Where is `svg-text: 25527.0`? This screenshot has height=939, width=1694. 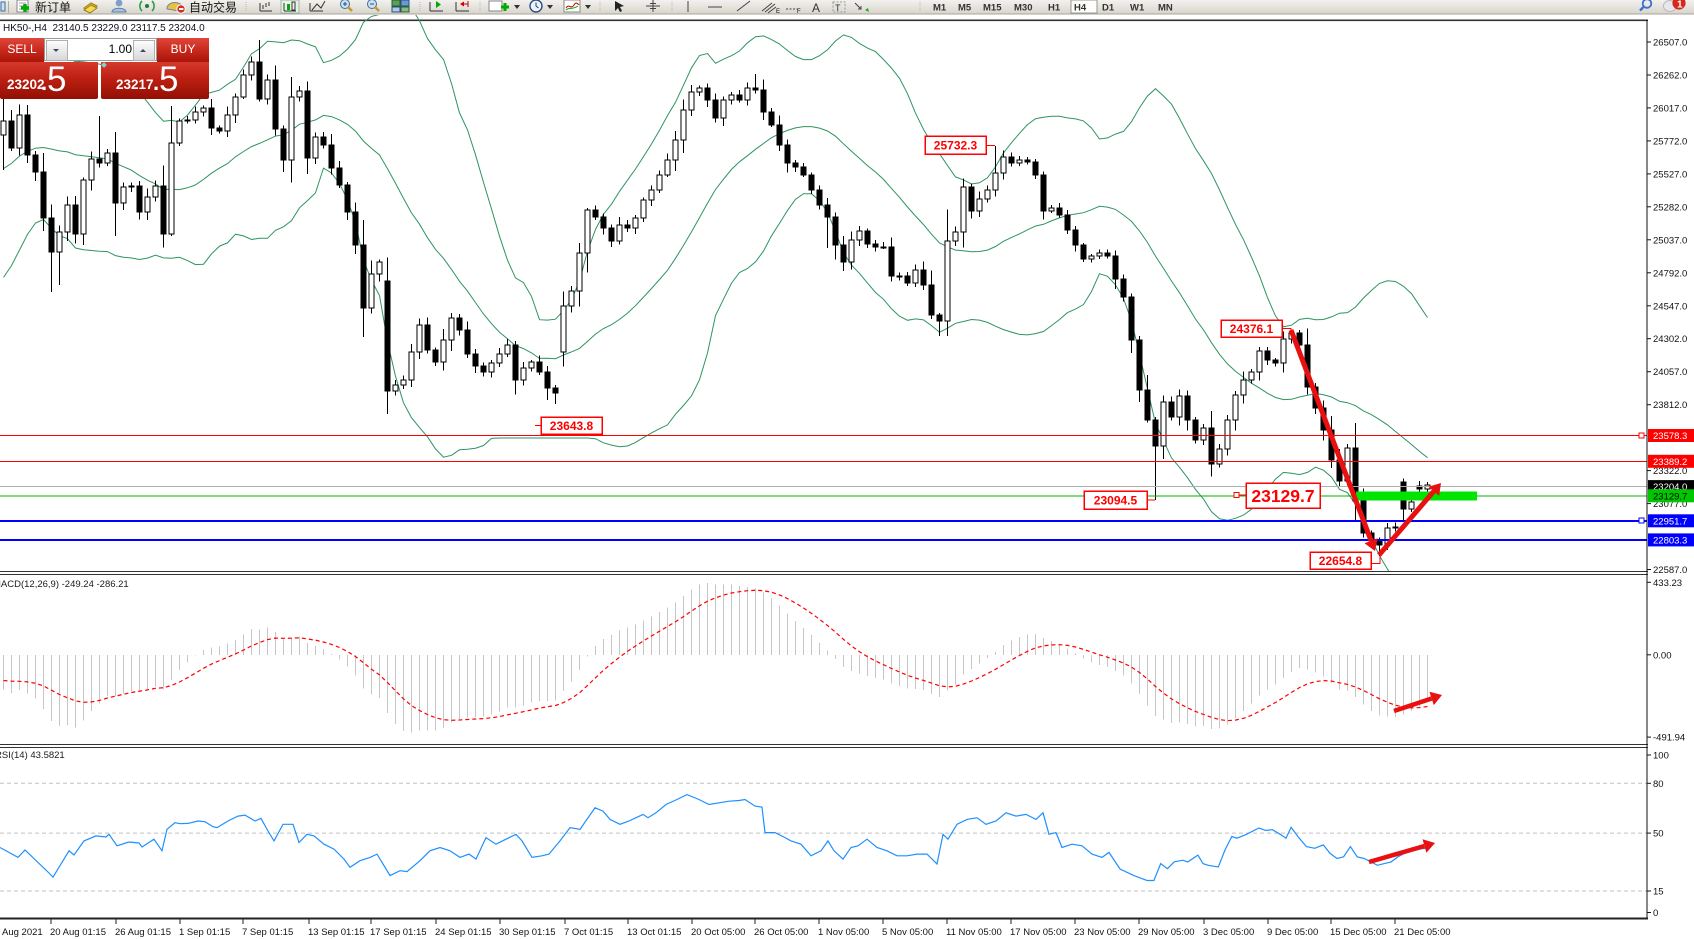
svg-text: 25527.0 is located at coordinates (1670, 174).